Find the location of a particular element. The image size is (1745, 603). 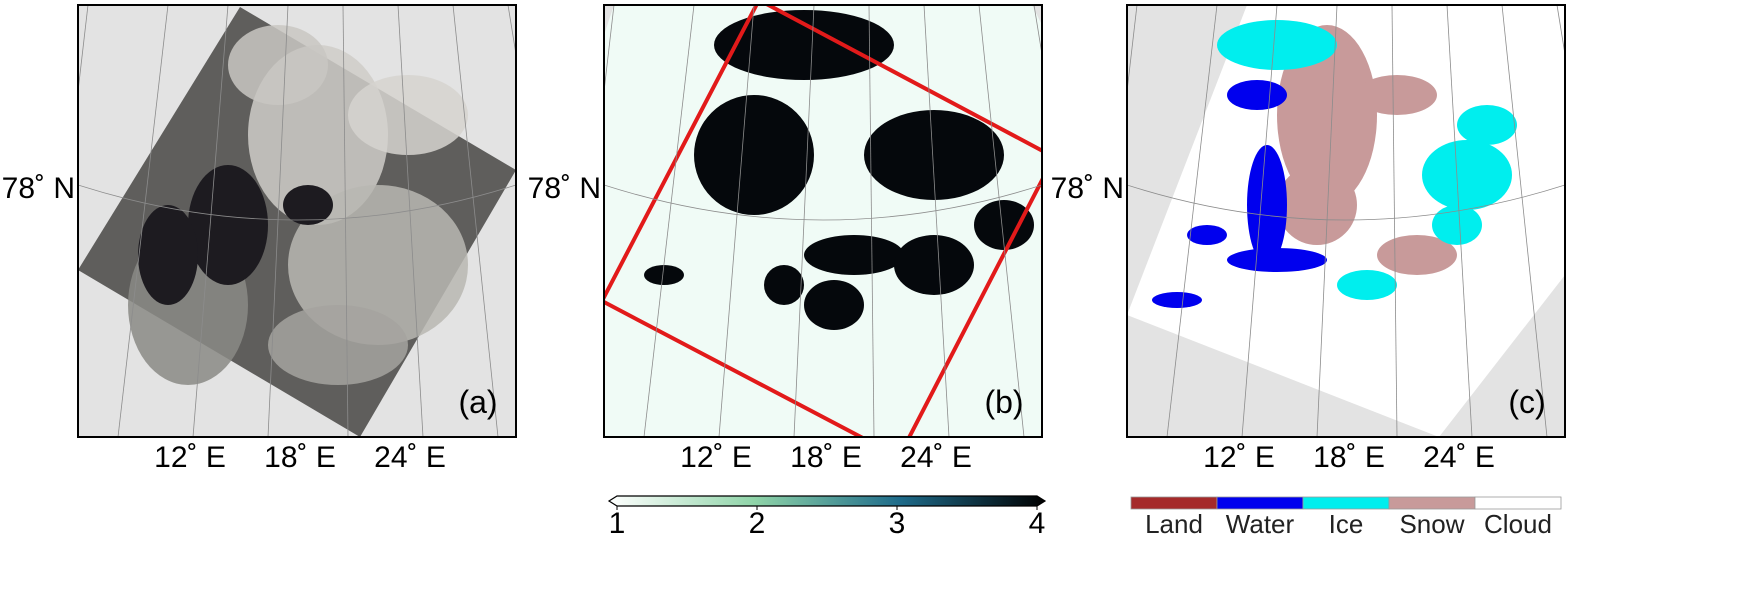

colorbar-tick-label: 3 is located at coordinates (897, 523).